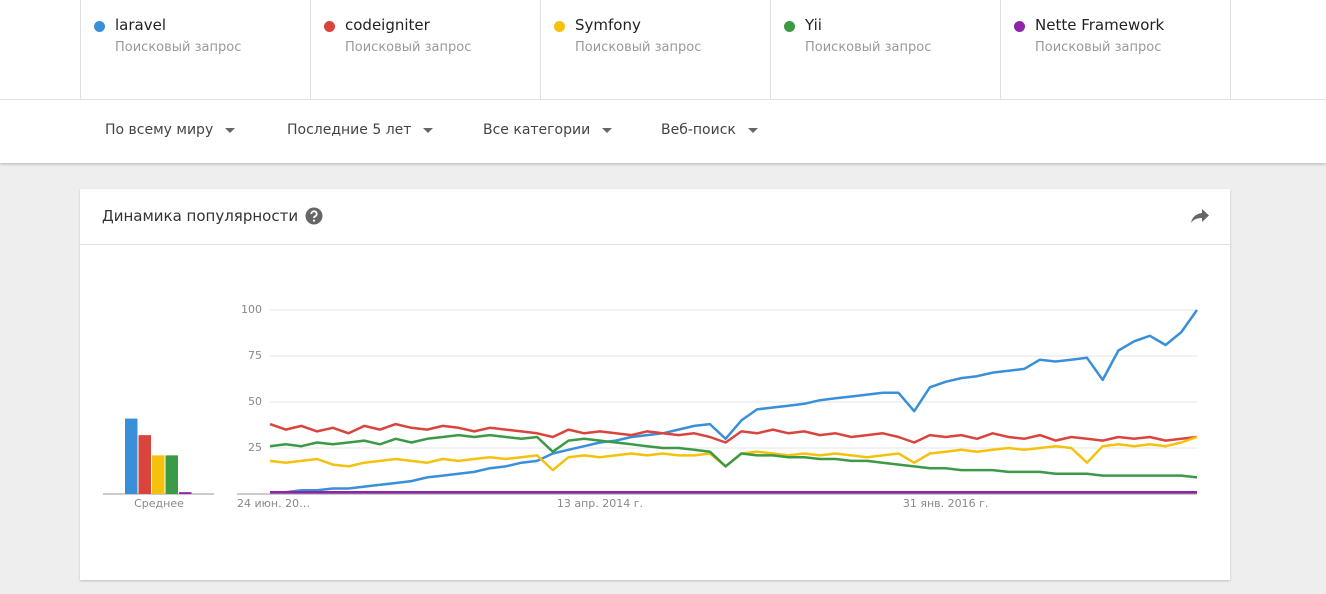 This screenshot has width=1326, height=594. I want to click on card-title: Динамика популярности, so click(200, 216).